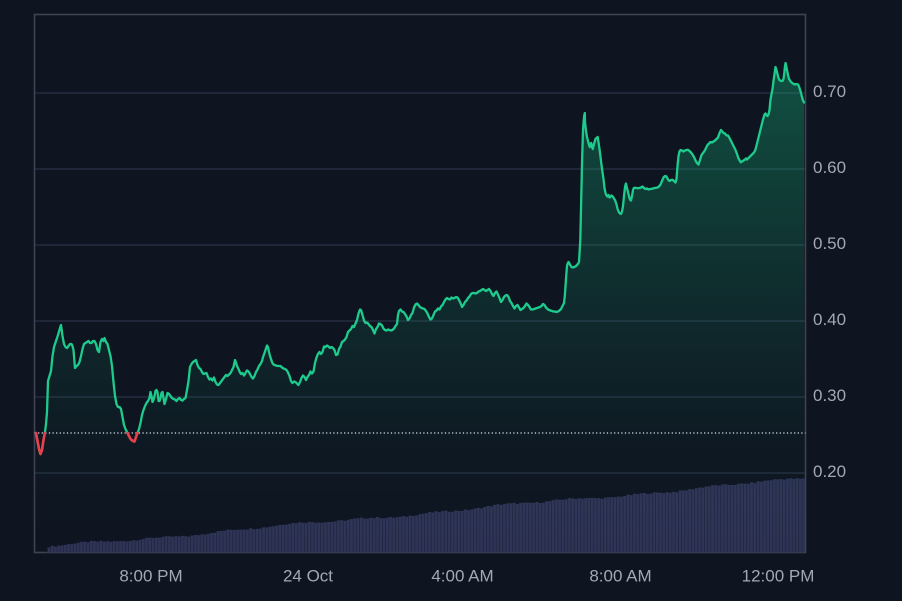 The width and height of the screenshot is (902, 601). I want to click on svg-text: 8:00 PM, so click(150, 576).